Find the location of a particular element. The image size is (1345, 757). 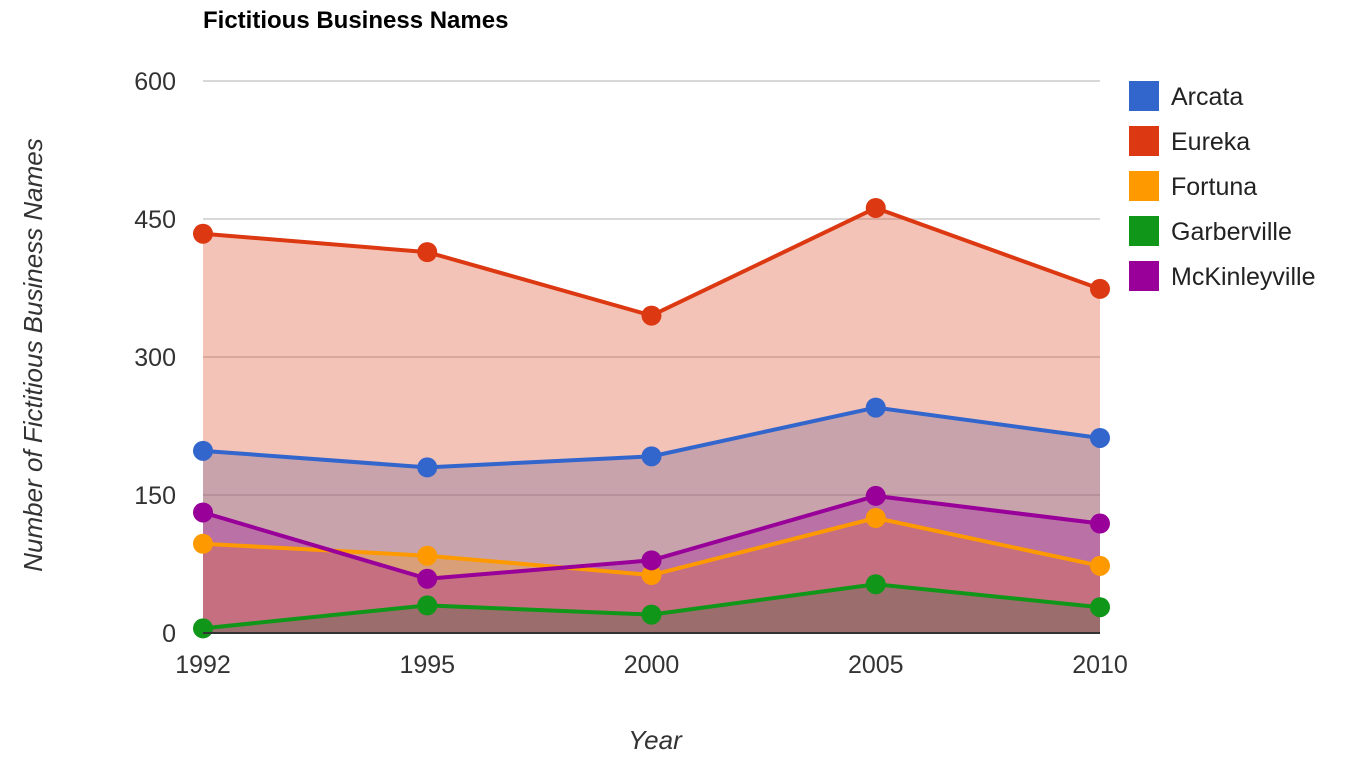

x-tick-label: 2000 is located at coordinates (652, 665).